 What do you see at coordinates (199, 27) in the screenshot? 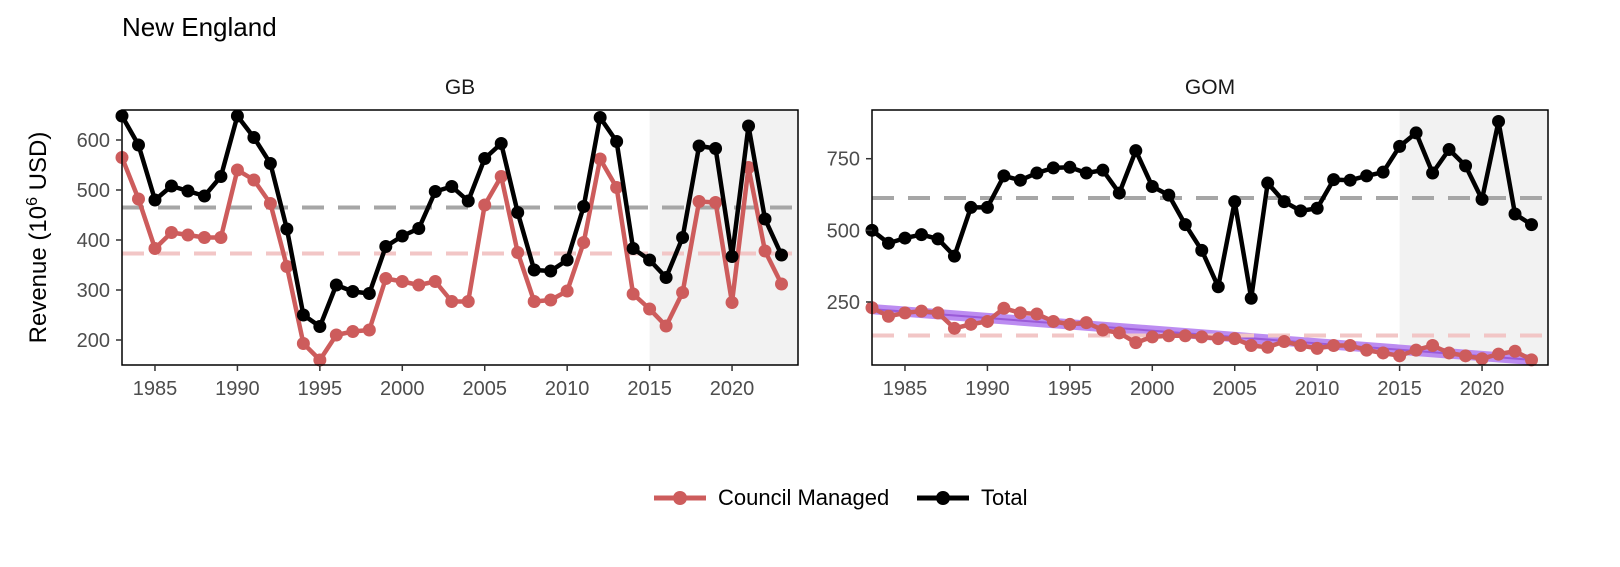
I see `chart-title: New England` at bounding box center [199, 27].